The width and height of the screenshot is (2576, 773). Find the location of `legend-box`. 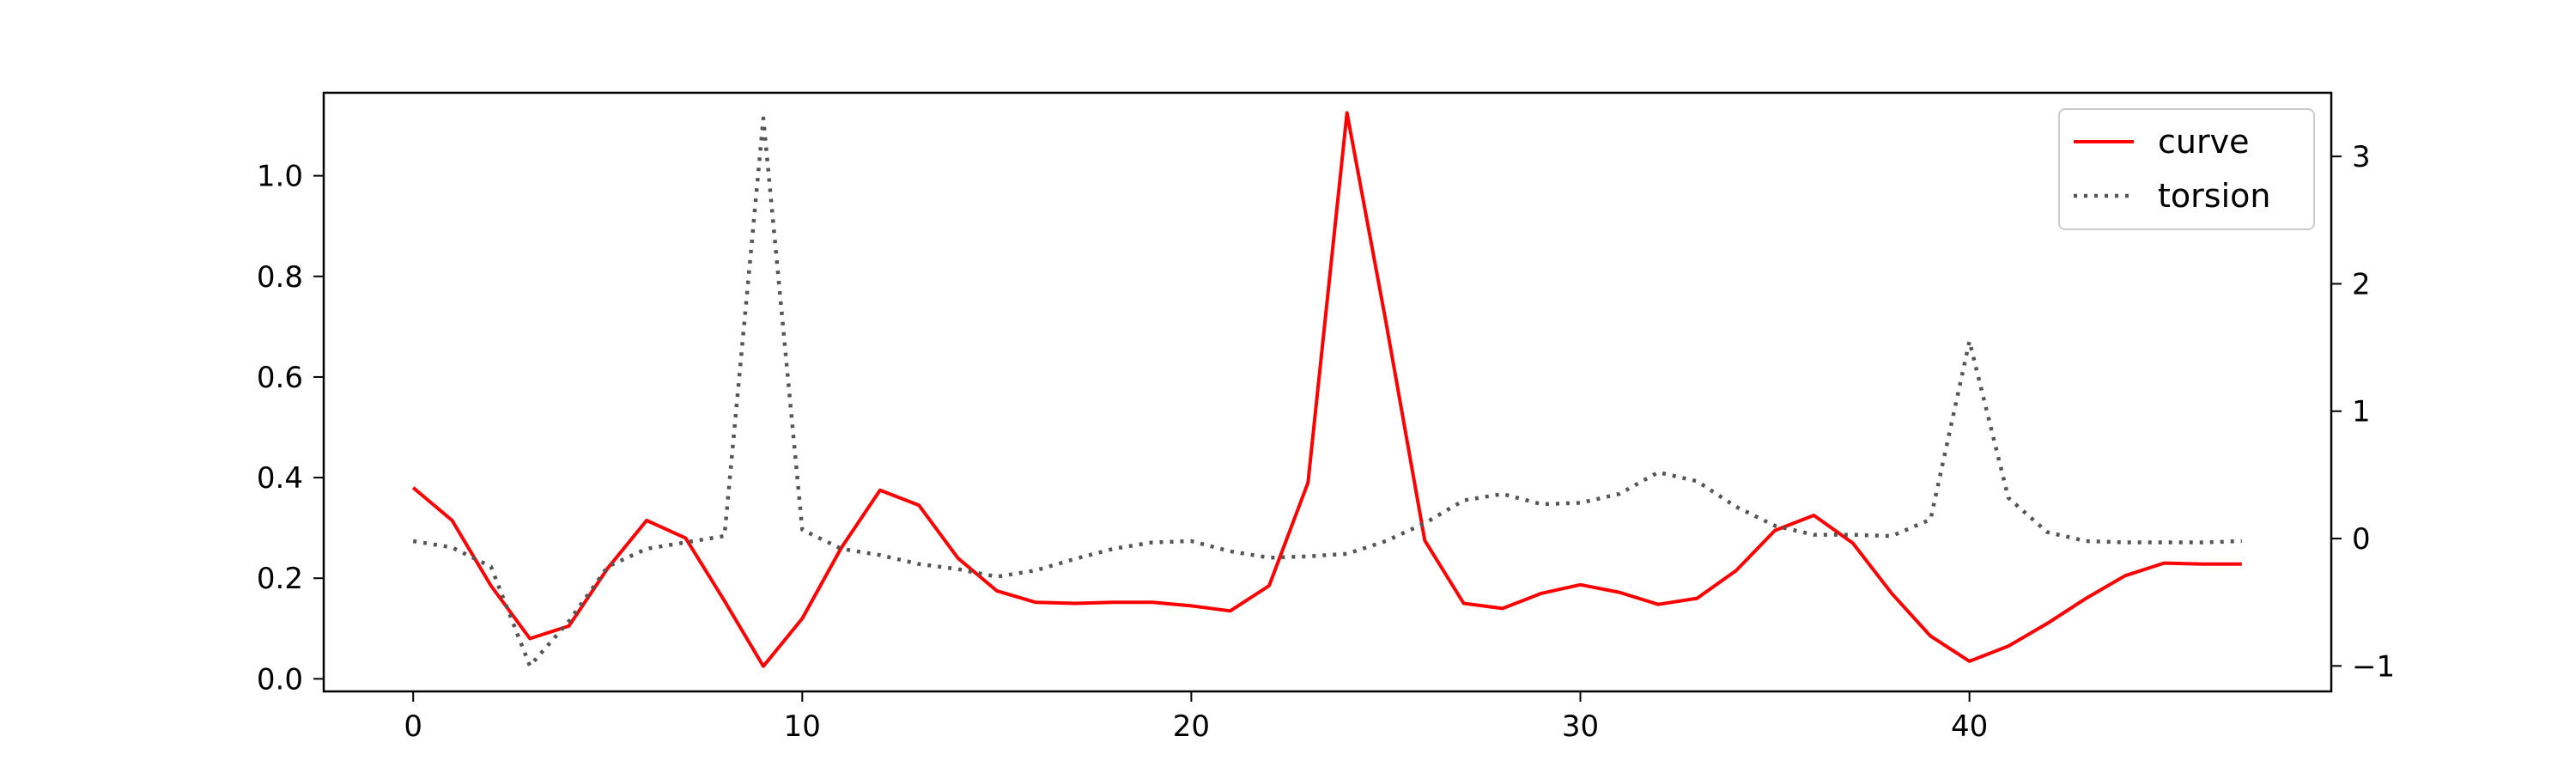

legend-box is located at coordinates (2186, 169).